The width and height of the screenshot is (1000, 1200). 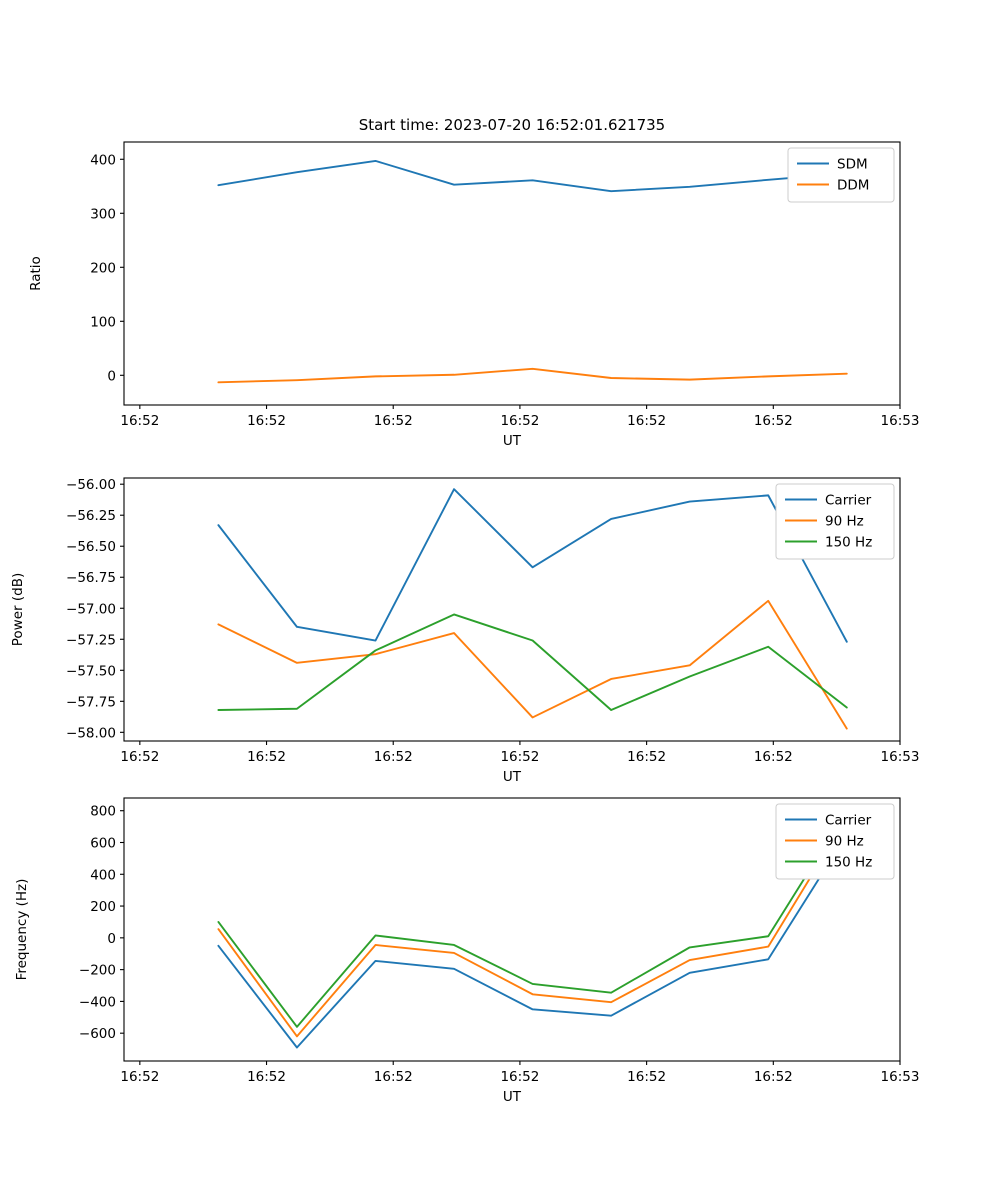 I want to click on y-tick-label: −57.25, so click(x=91, y=640).